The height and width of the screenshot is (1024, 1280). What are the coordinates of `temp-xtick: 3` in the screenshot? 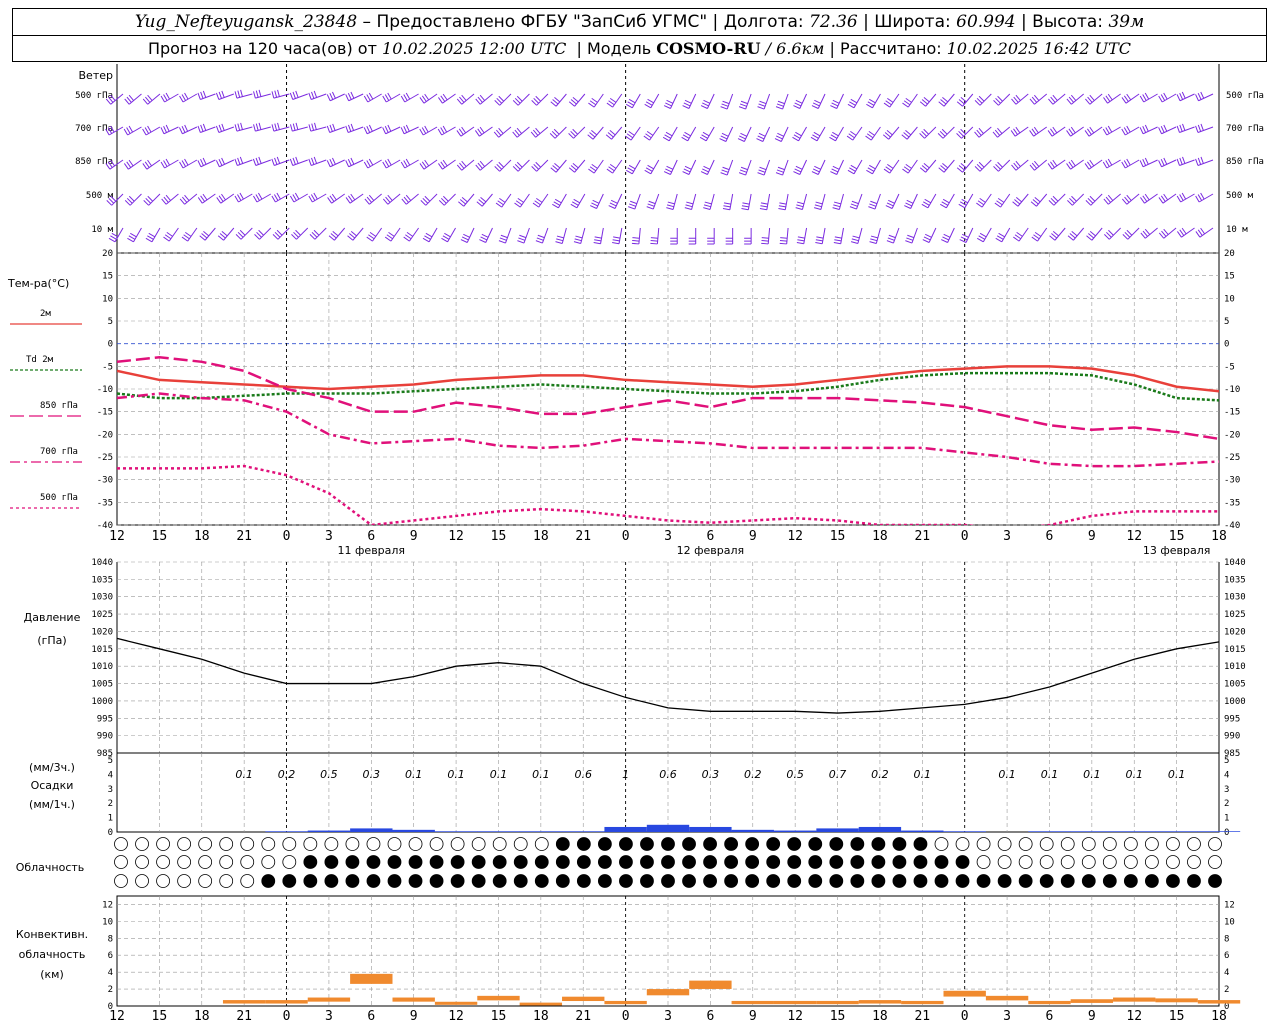 It's located at (329, 536).